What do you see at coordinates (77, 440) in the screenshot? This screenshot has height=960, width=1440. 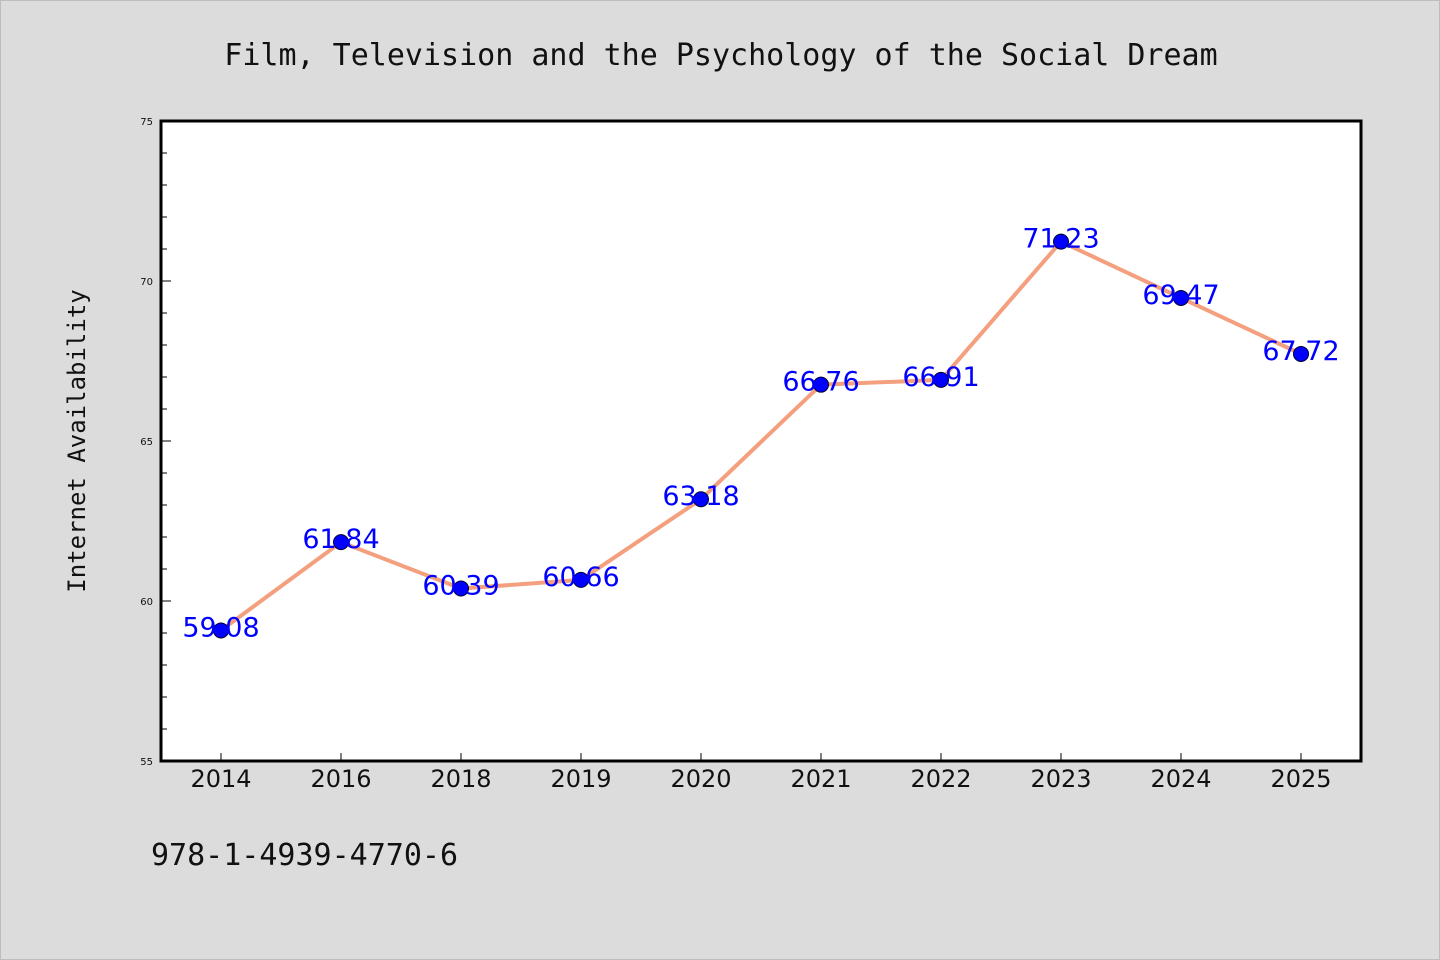 I see `y-axis-label: Internet Availability` at bounding box center [77, 440].